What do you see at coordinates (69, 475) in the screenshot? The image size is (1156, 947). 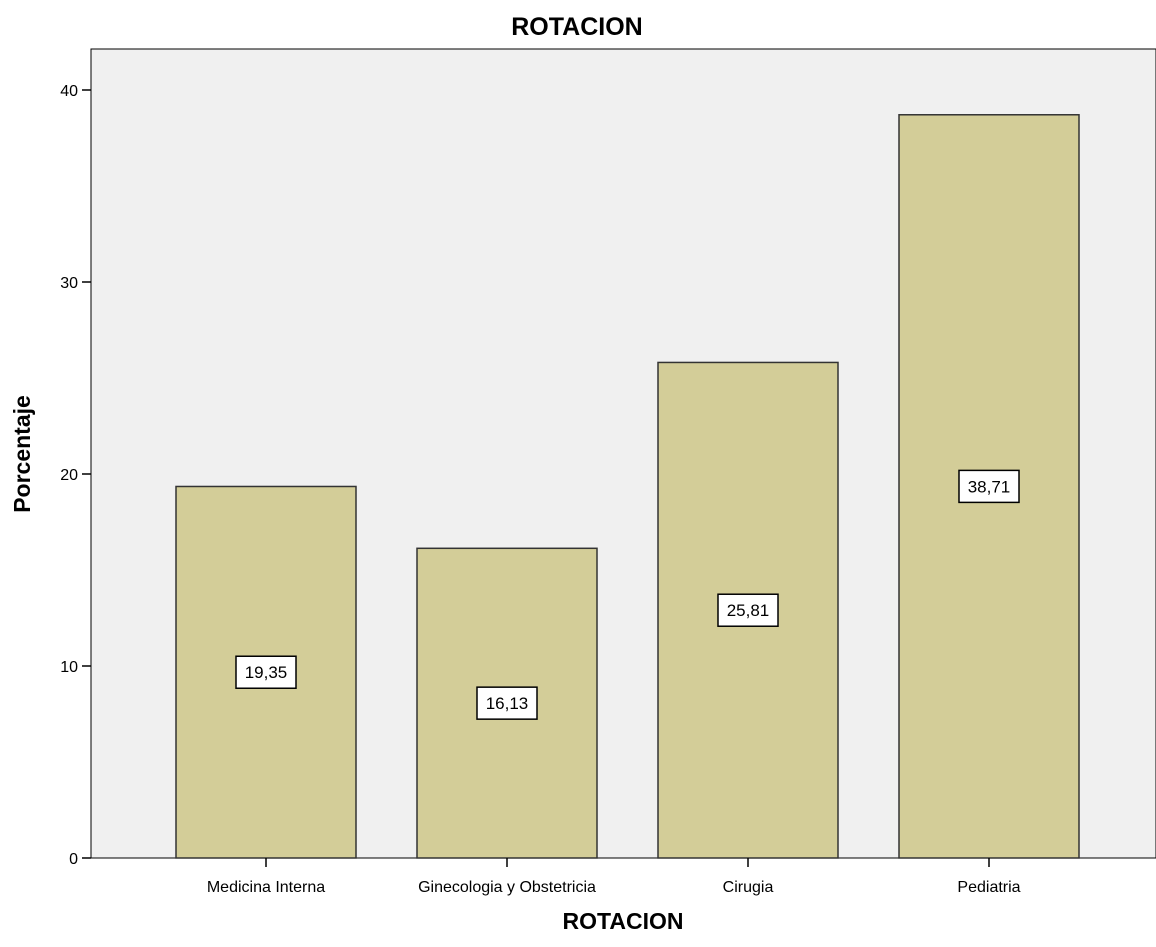 I see `y-tick-label: 20` at bounding box center [69, 475].